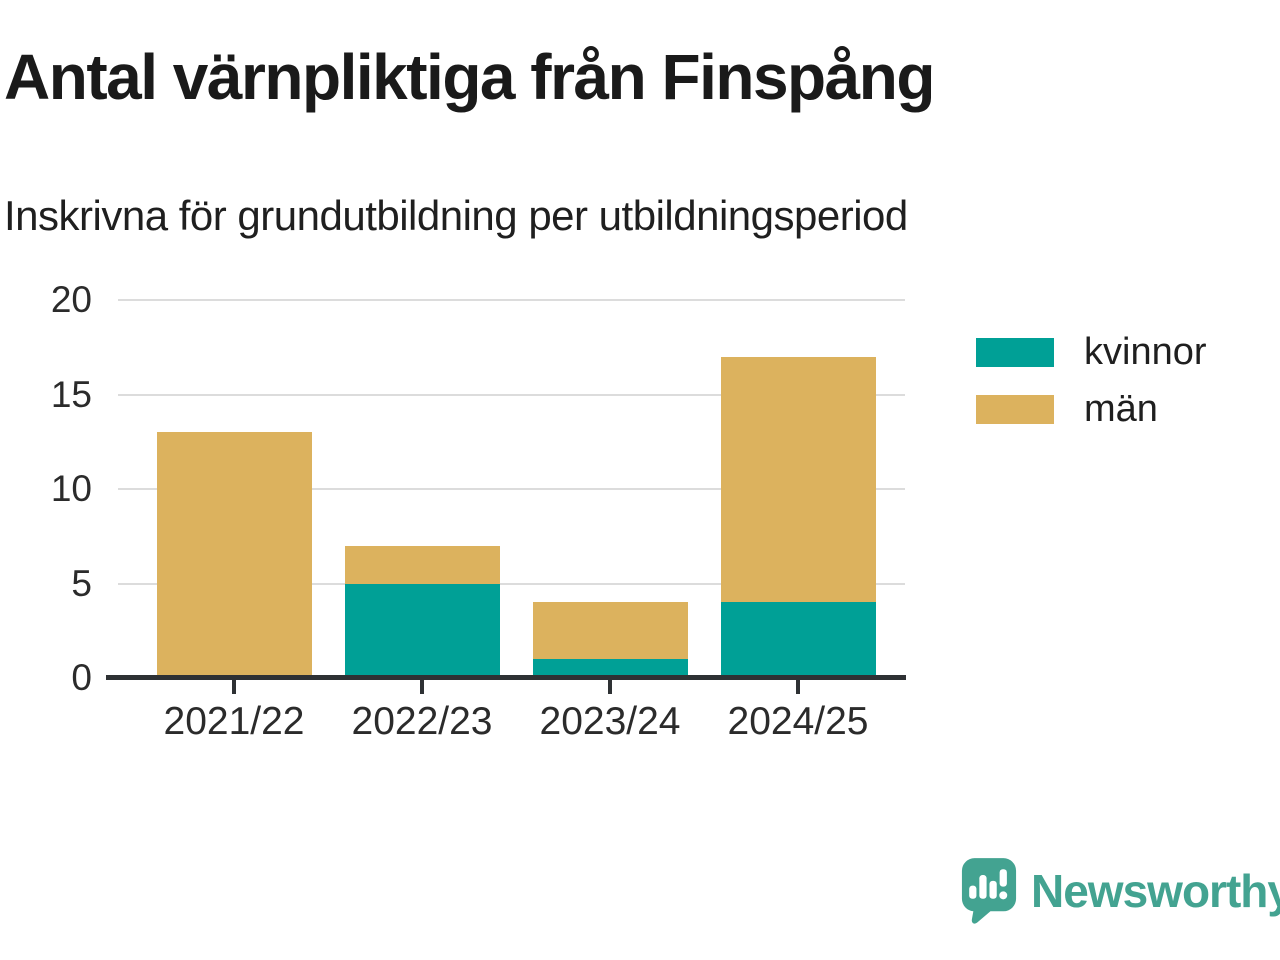 This screenshot has width=1280, height=960. Describe the element at coordinates (506, 677) in the screenshot. I see `x-axis-line` at that location.